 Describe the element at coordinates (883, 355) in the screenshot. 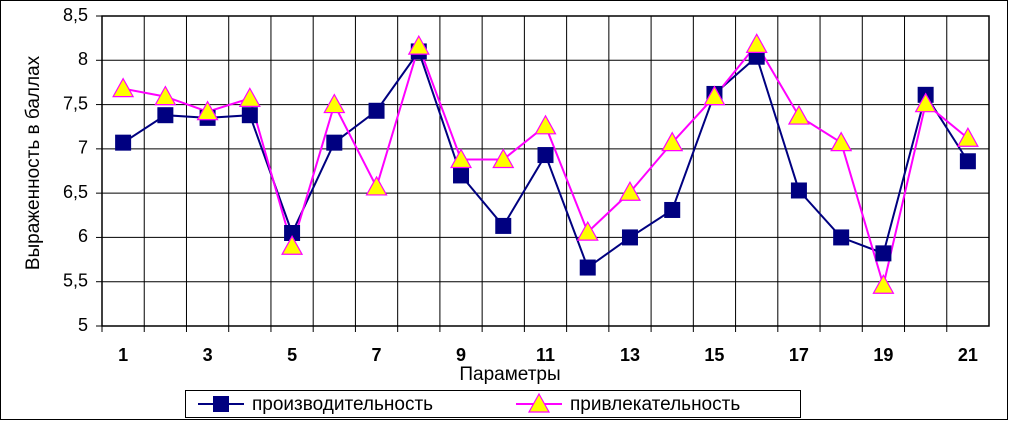

I see `x-tick-label: 19` at that location.